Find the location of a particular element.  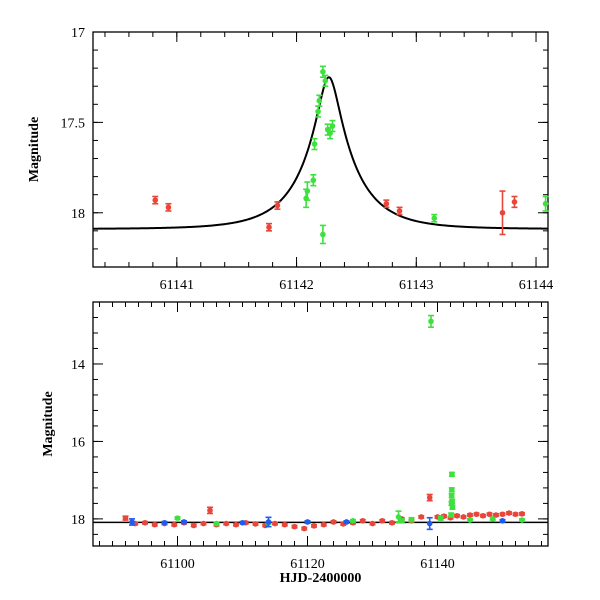

x-tick-label: 61144 is located at coordinates (536, 285).